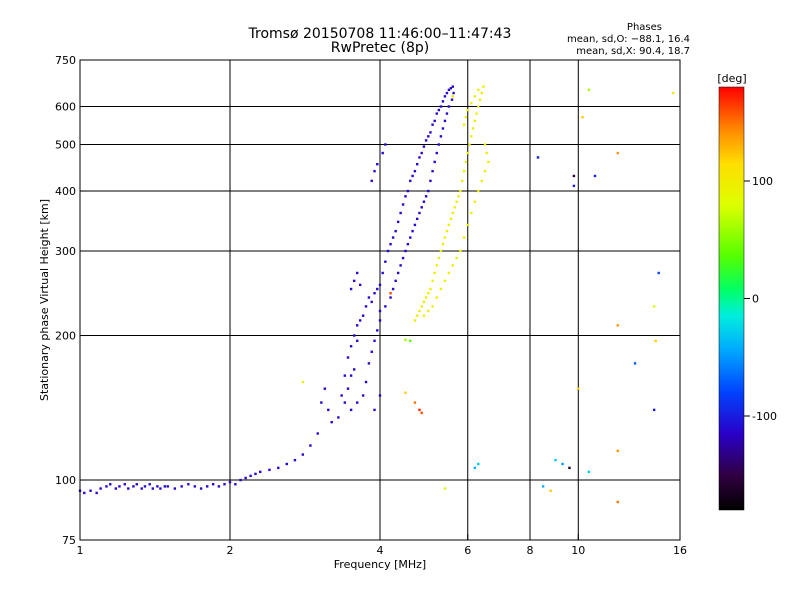 Image resolution: width=800 pixels, height=600 pixels. What do you see at coordinates (44, 300) in the screenshot?
I see `y-axis-label: Stationary phase Virtual Height [km]` at bounding box center [44, 300].